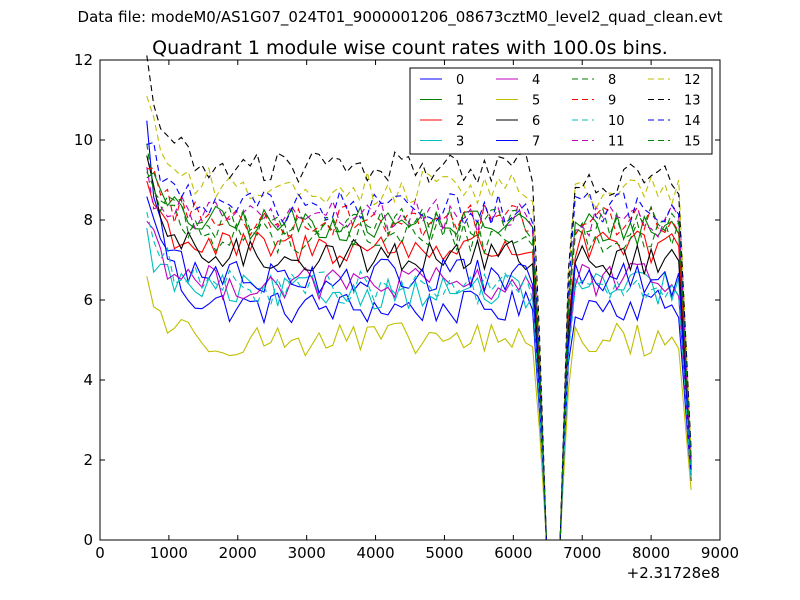  I want to click on x-tick-label: 9000, so click(720, 553).